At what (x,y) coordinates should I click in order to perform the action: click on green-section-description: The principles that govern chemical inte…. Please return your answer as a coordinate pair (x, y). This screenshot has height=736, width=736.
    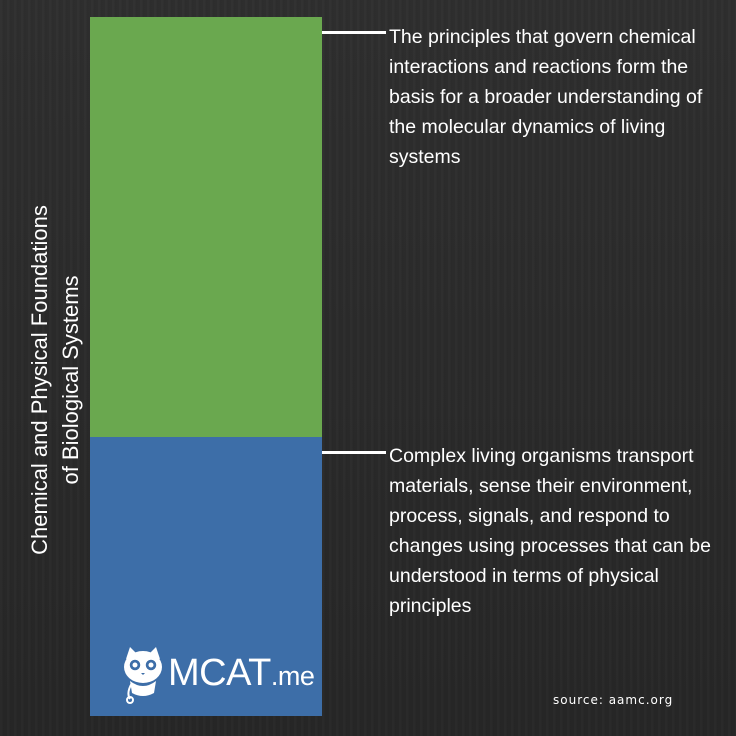
    Looking at the image, I should click on (546, 97).